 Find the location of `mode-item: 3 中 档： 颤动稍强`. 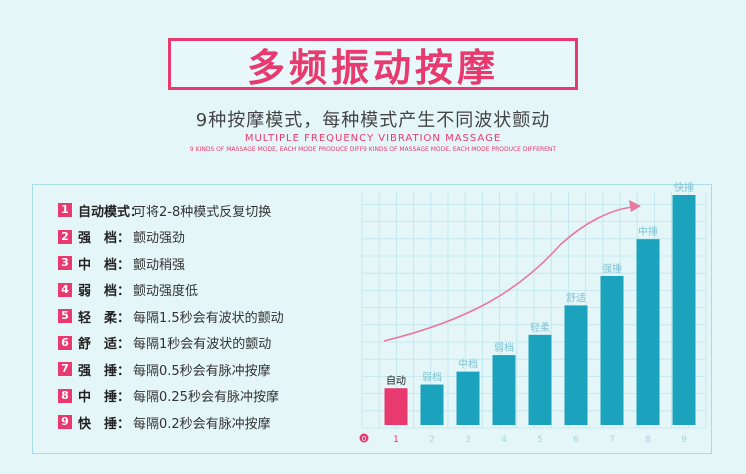

mode-item: 3 中 档： 颤动稍强 is located at coordinates (121, 263).